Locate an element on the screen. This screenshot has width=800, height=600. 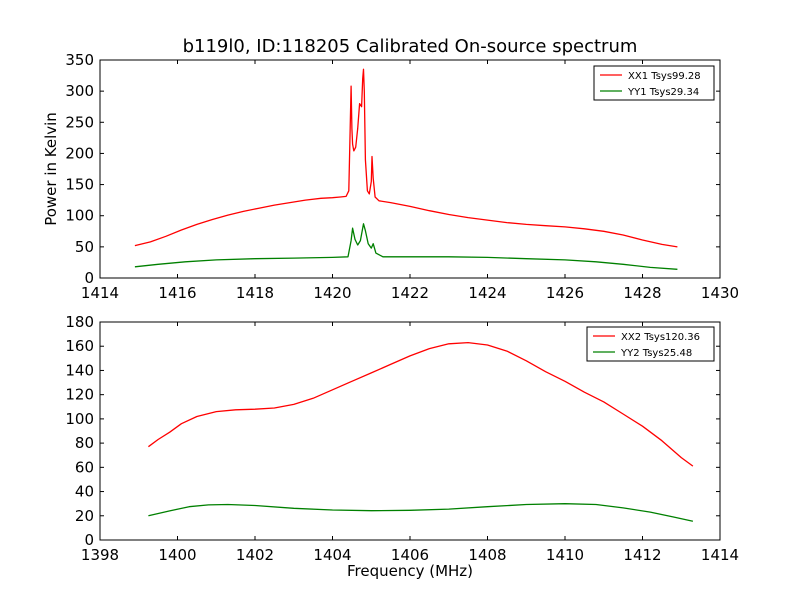
x-tick-label: 1398 is located at coordinates (100, 555).